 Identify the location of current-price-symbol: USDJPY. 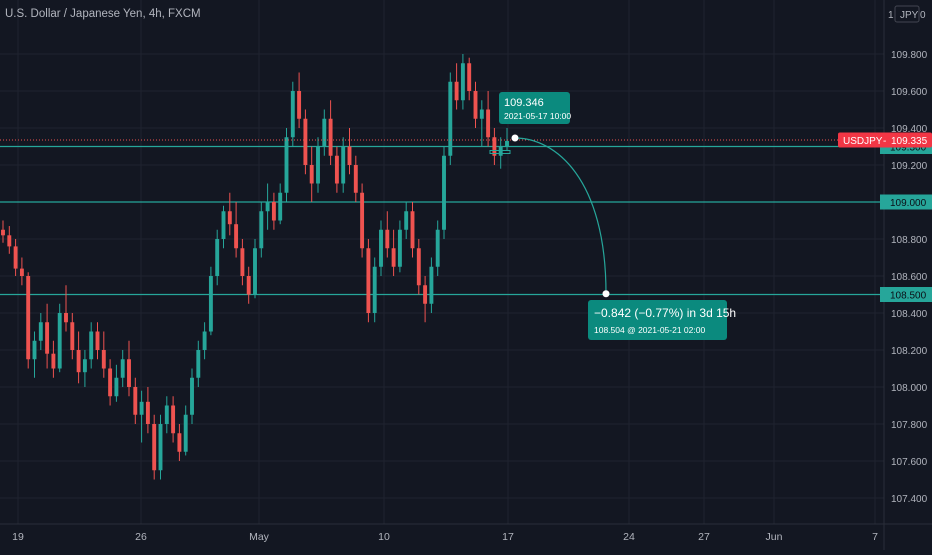
(863, 141).